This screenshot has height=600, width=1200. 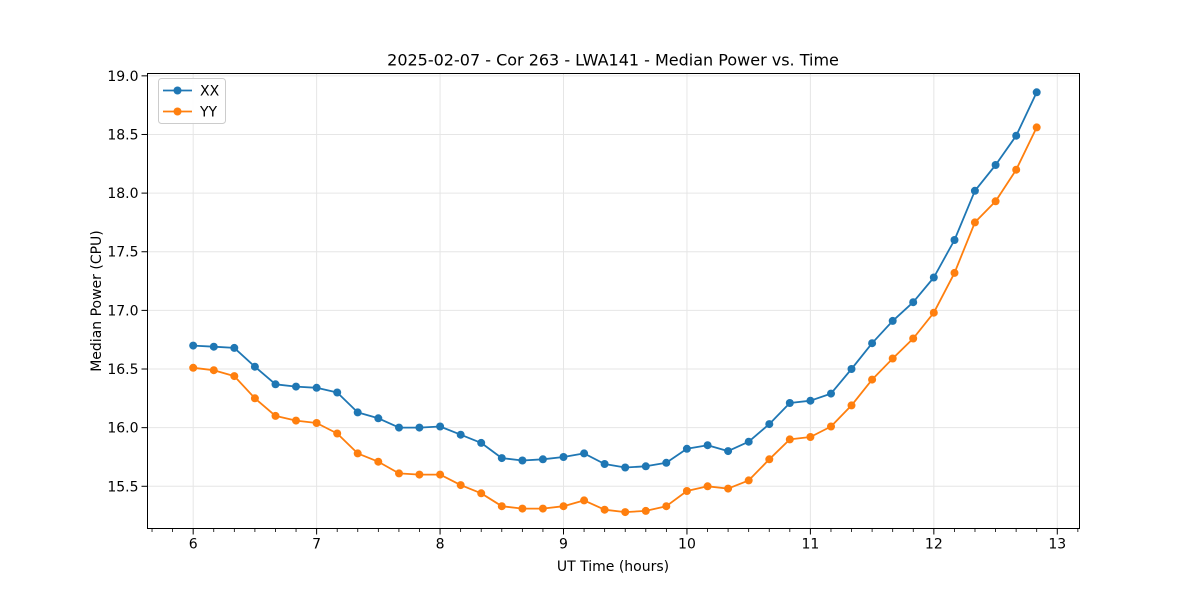 What do you see at coordinates (122, 487) in the screenshot?
I see `y-tick-label: 15.5` at bounding box center [122, 487].